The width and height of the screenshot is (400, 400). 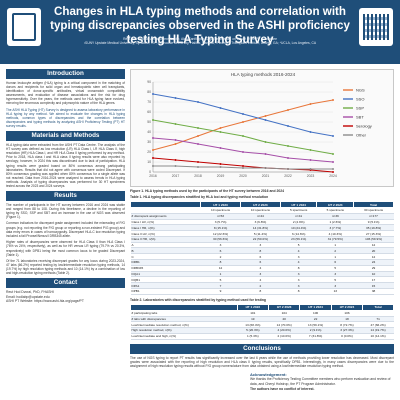 What do you see at coordinates (253, 319) in the screenshot?
I see `table-2-cell: 19` at bounding box center [253, 319].